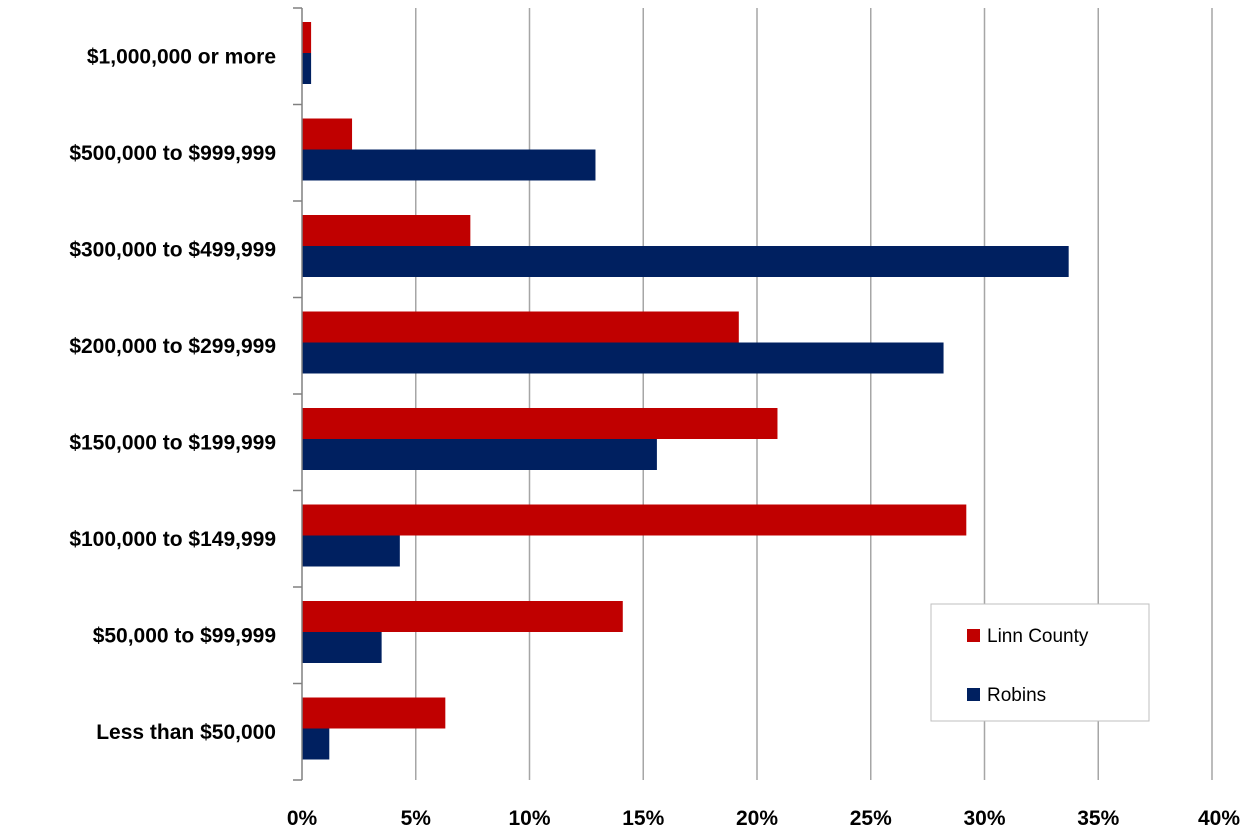  I want to click on legend-swatch-robins, so click(973, 694).